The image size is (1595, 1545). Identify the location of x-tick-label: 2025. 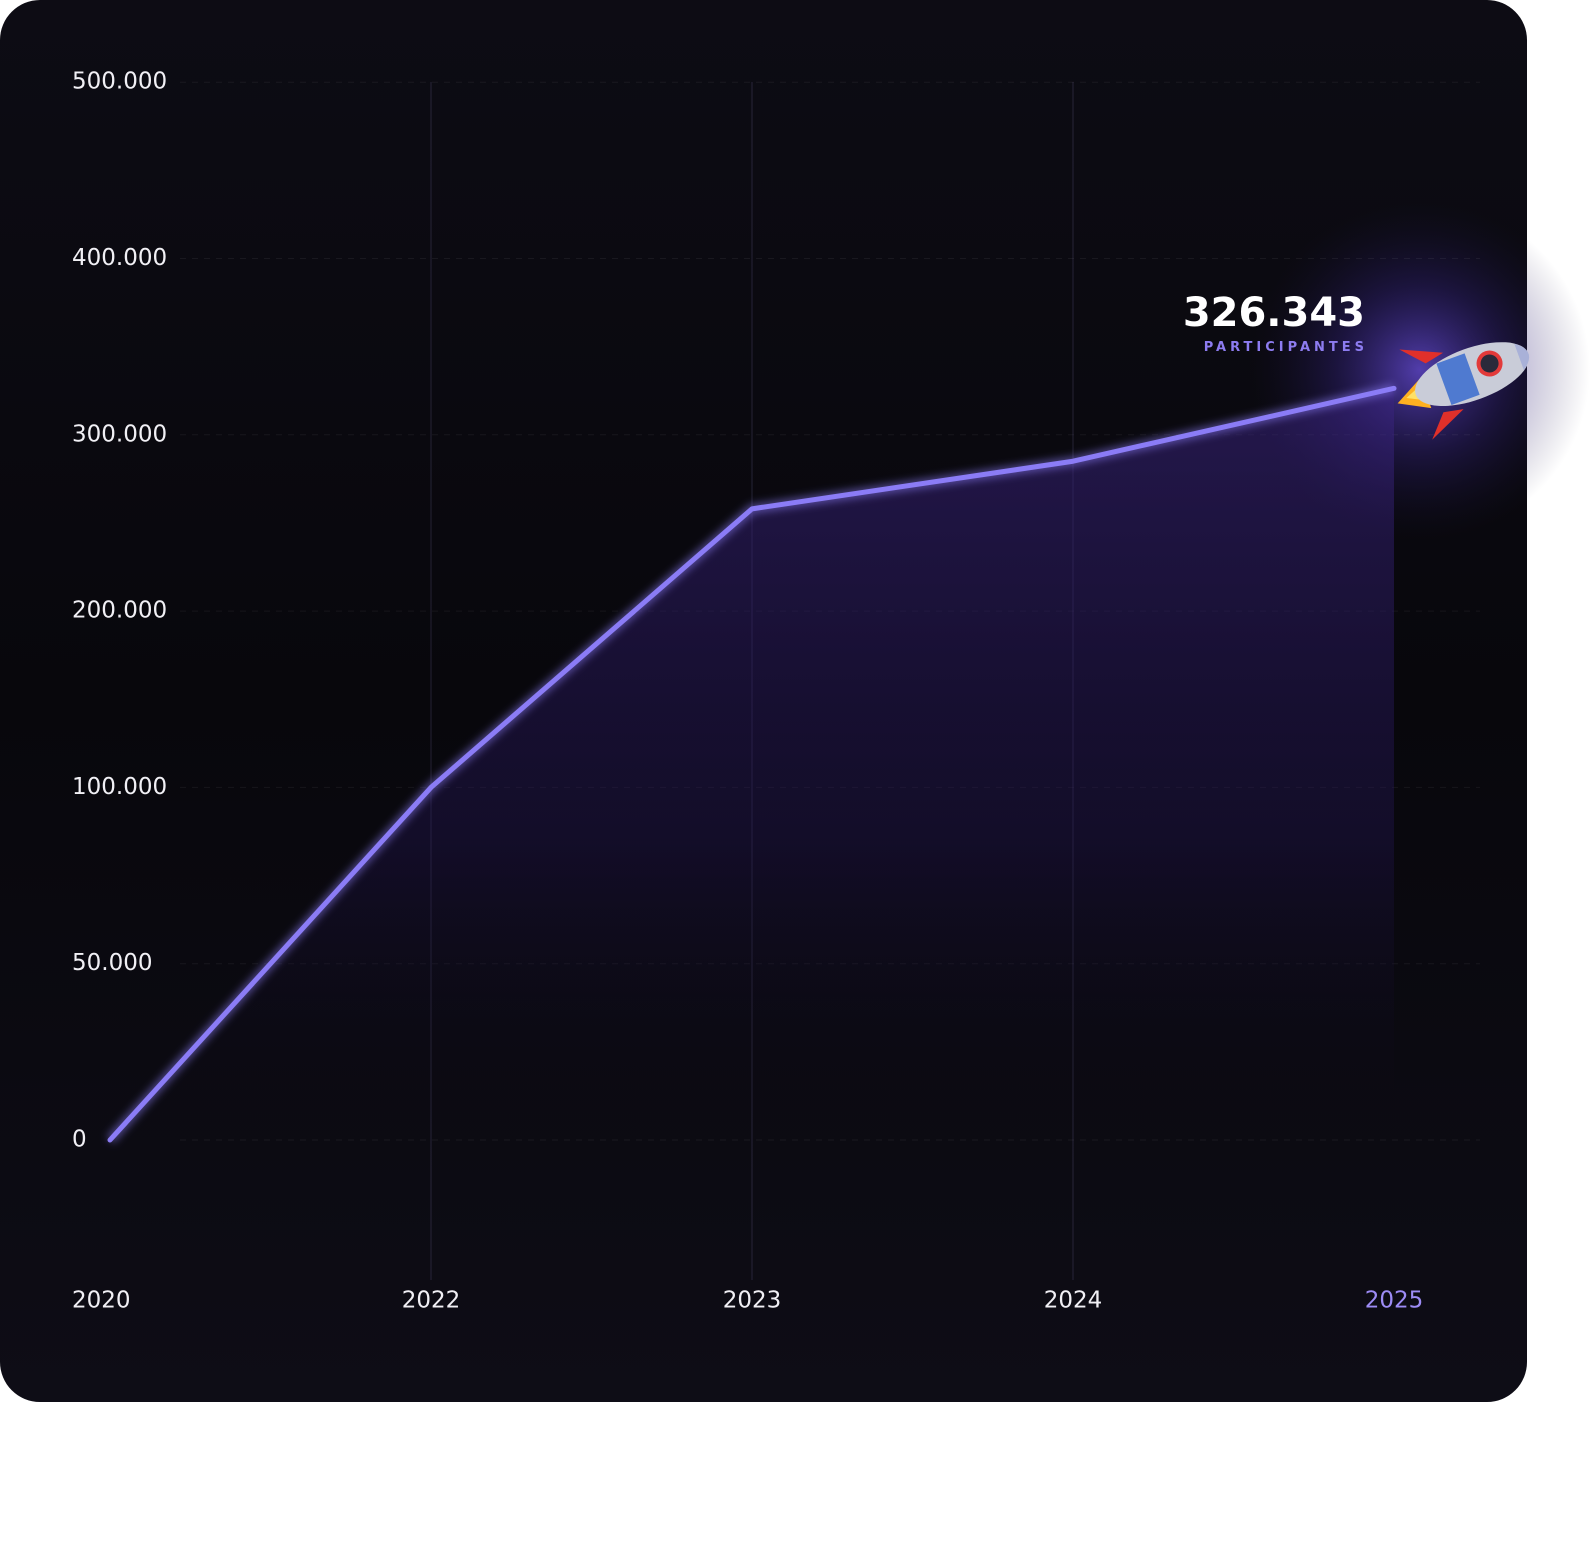
(1394, 1301).